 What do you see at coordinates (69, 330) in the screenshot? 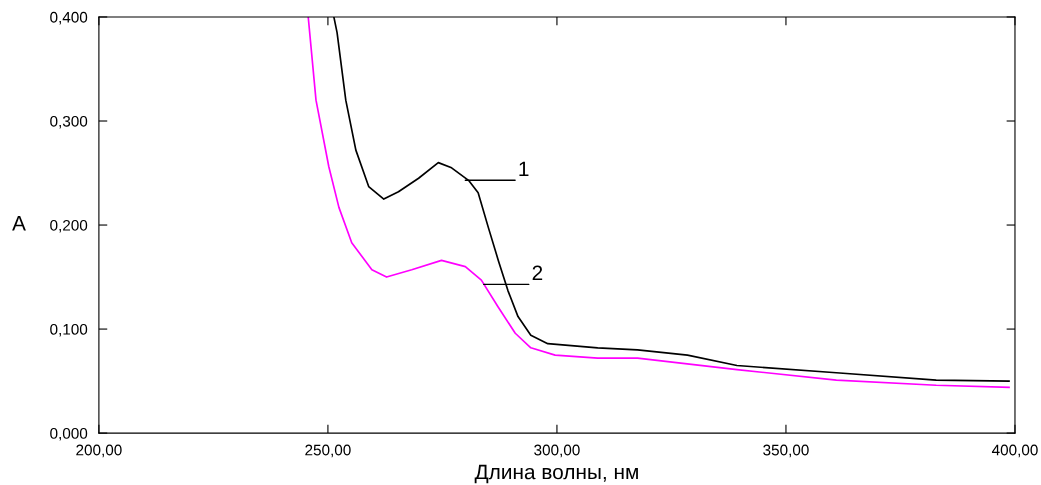
I see `y-tick-label: 0,100` at bounding box center [69, 330].